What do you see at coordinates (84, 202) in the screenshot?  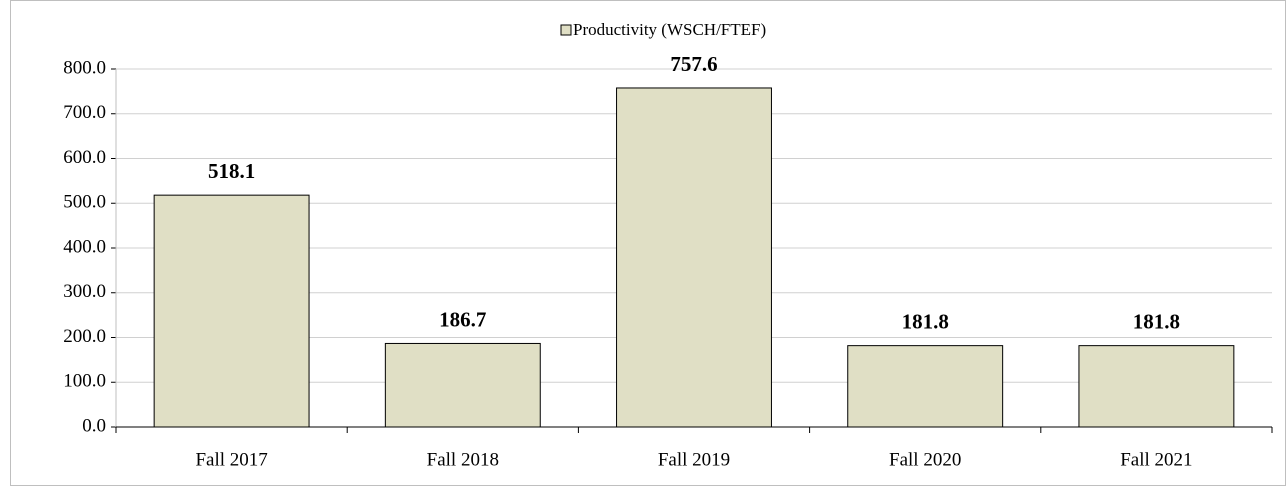 I see `y-tick-label: 500.0` at bounding box center [84, 202].